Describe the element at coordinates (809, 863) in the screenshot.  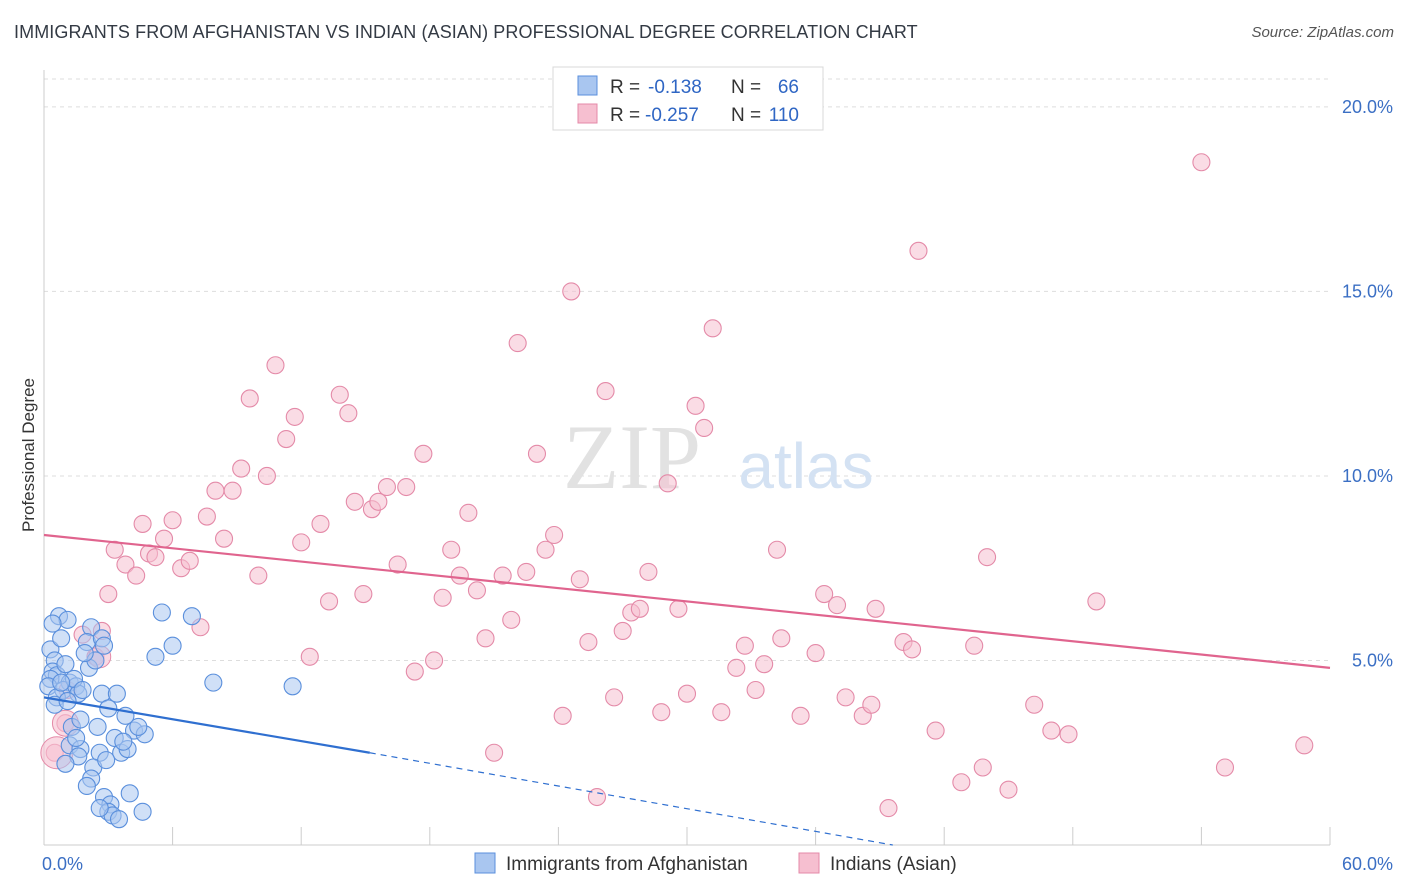
I see `bottom-legend-swatch-pink` at that location.